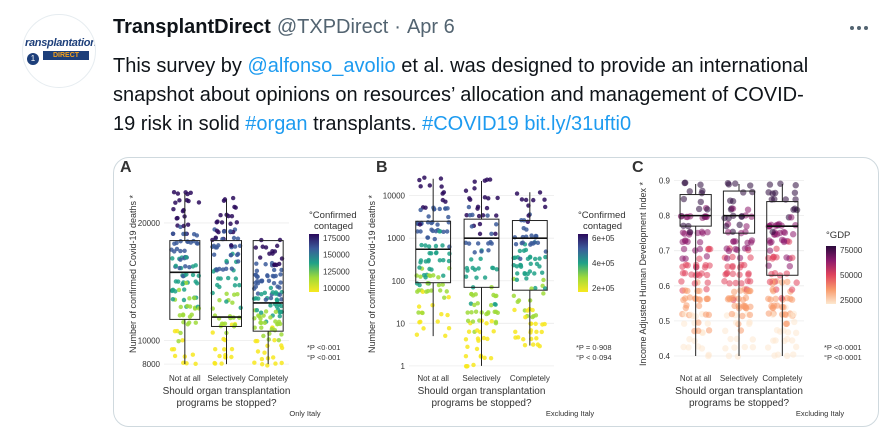 Image resolution: width=893 pixels, height=432 pixels. What do you see at coordinates (782, 378) in the screenshot?
I see `x-tick-label: Completely` at bounding box center [782, 378].